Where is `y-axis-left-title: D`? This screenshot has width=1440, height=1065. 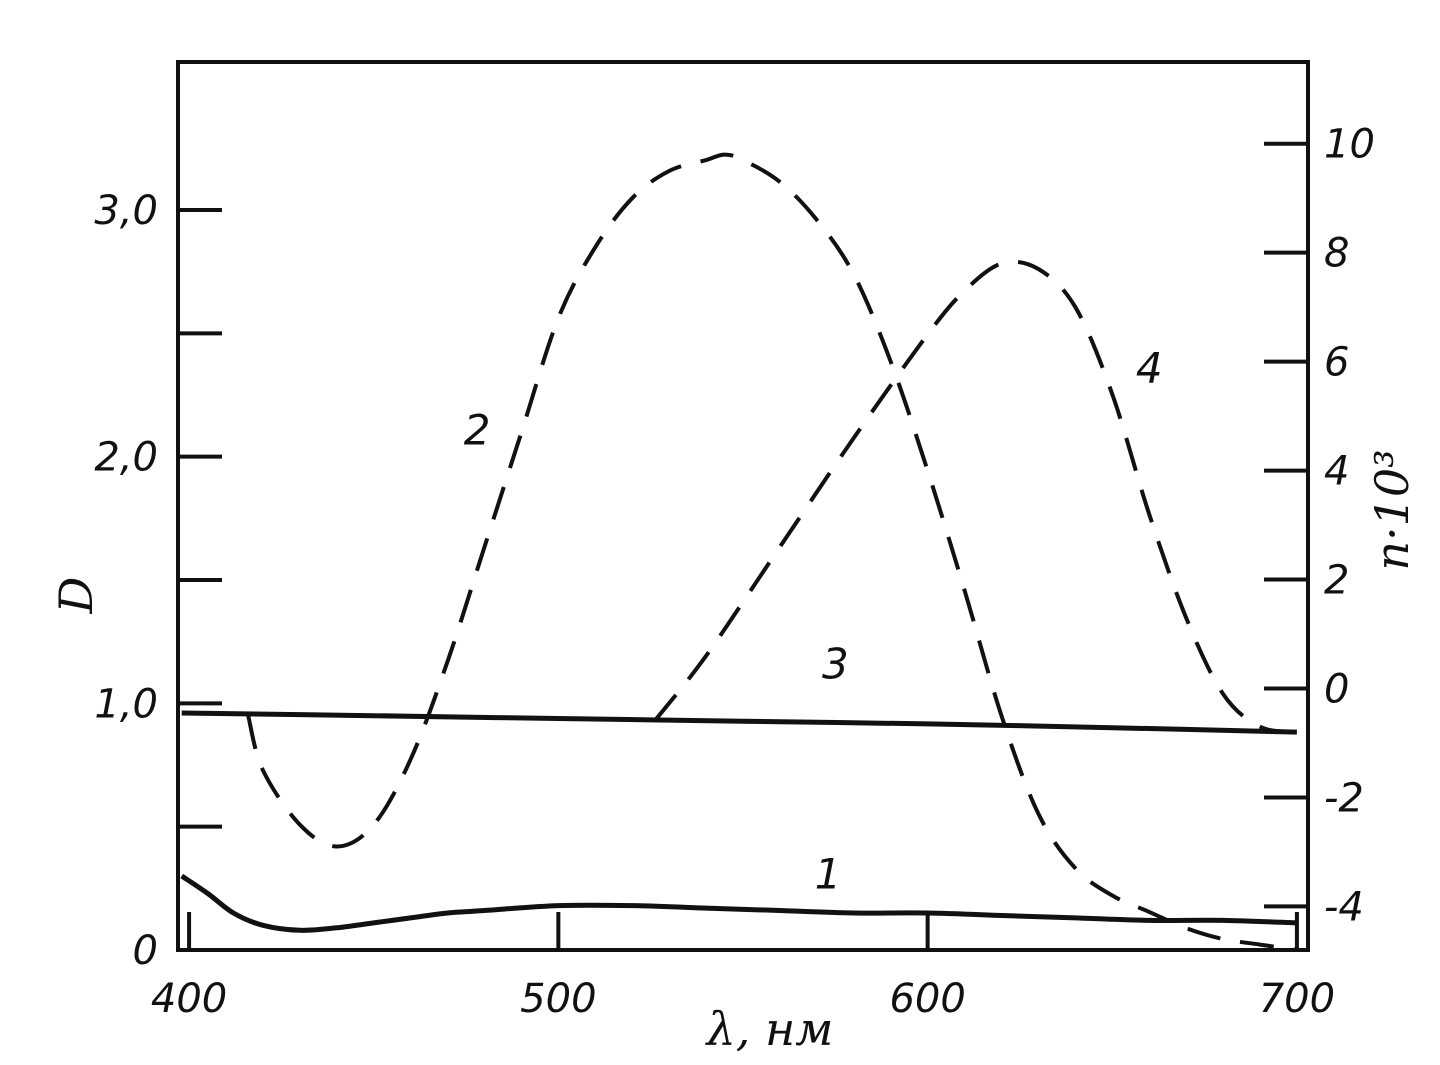 y-axis-left-title: D is located at coordinates (76, 596).